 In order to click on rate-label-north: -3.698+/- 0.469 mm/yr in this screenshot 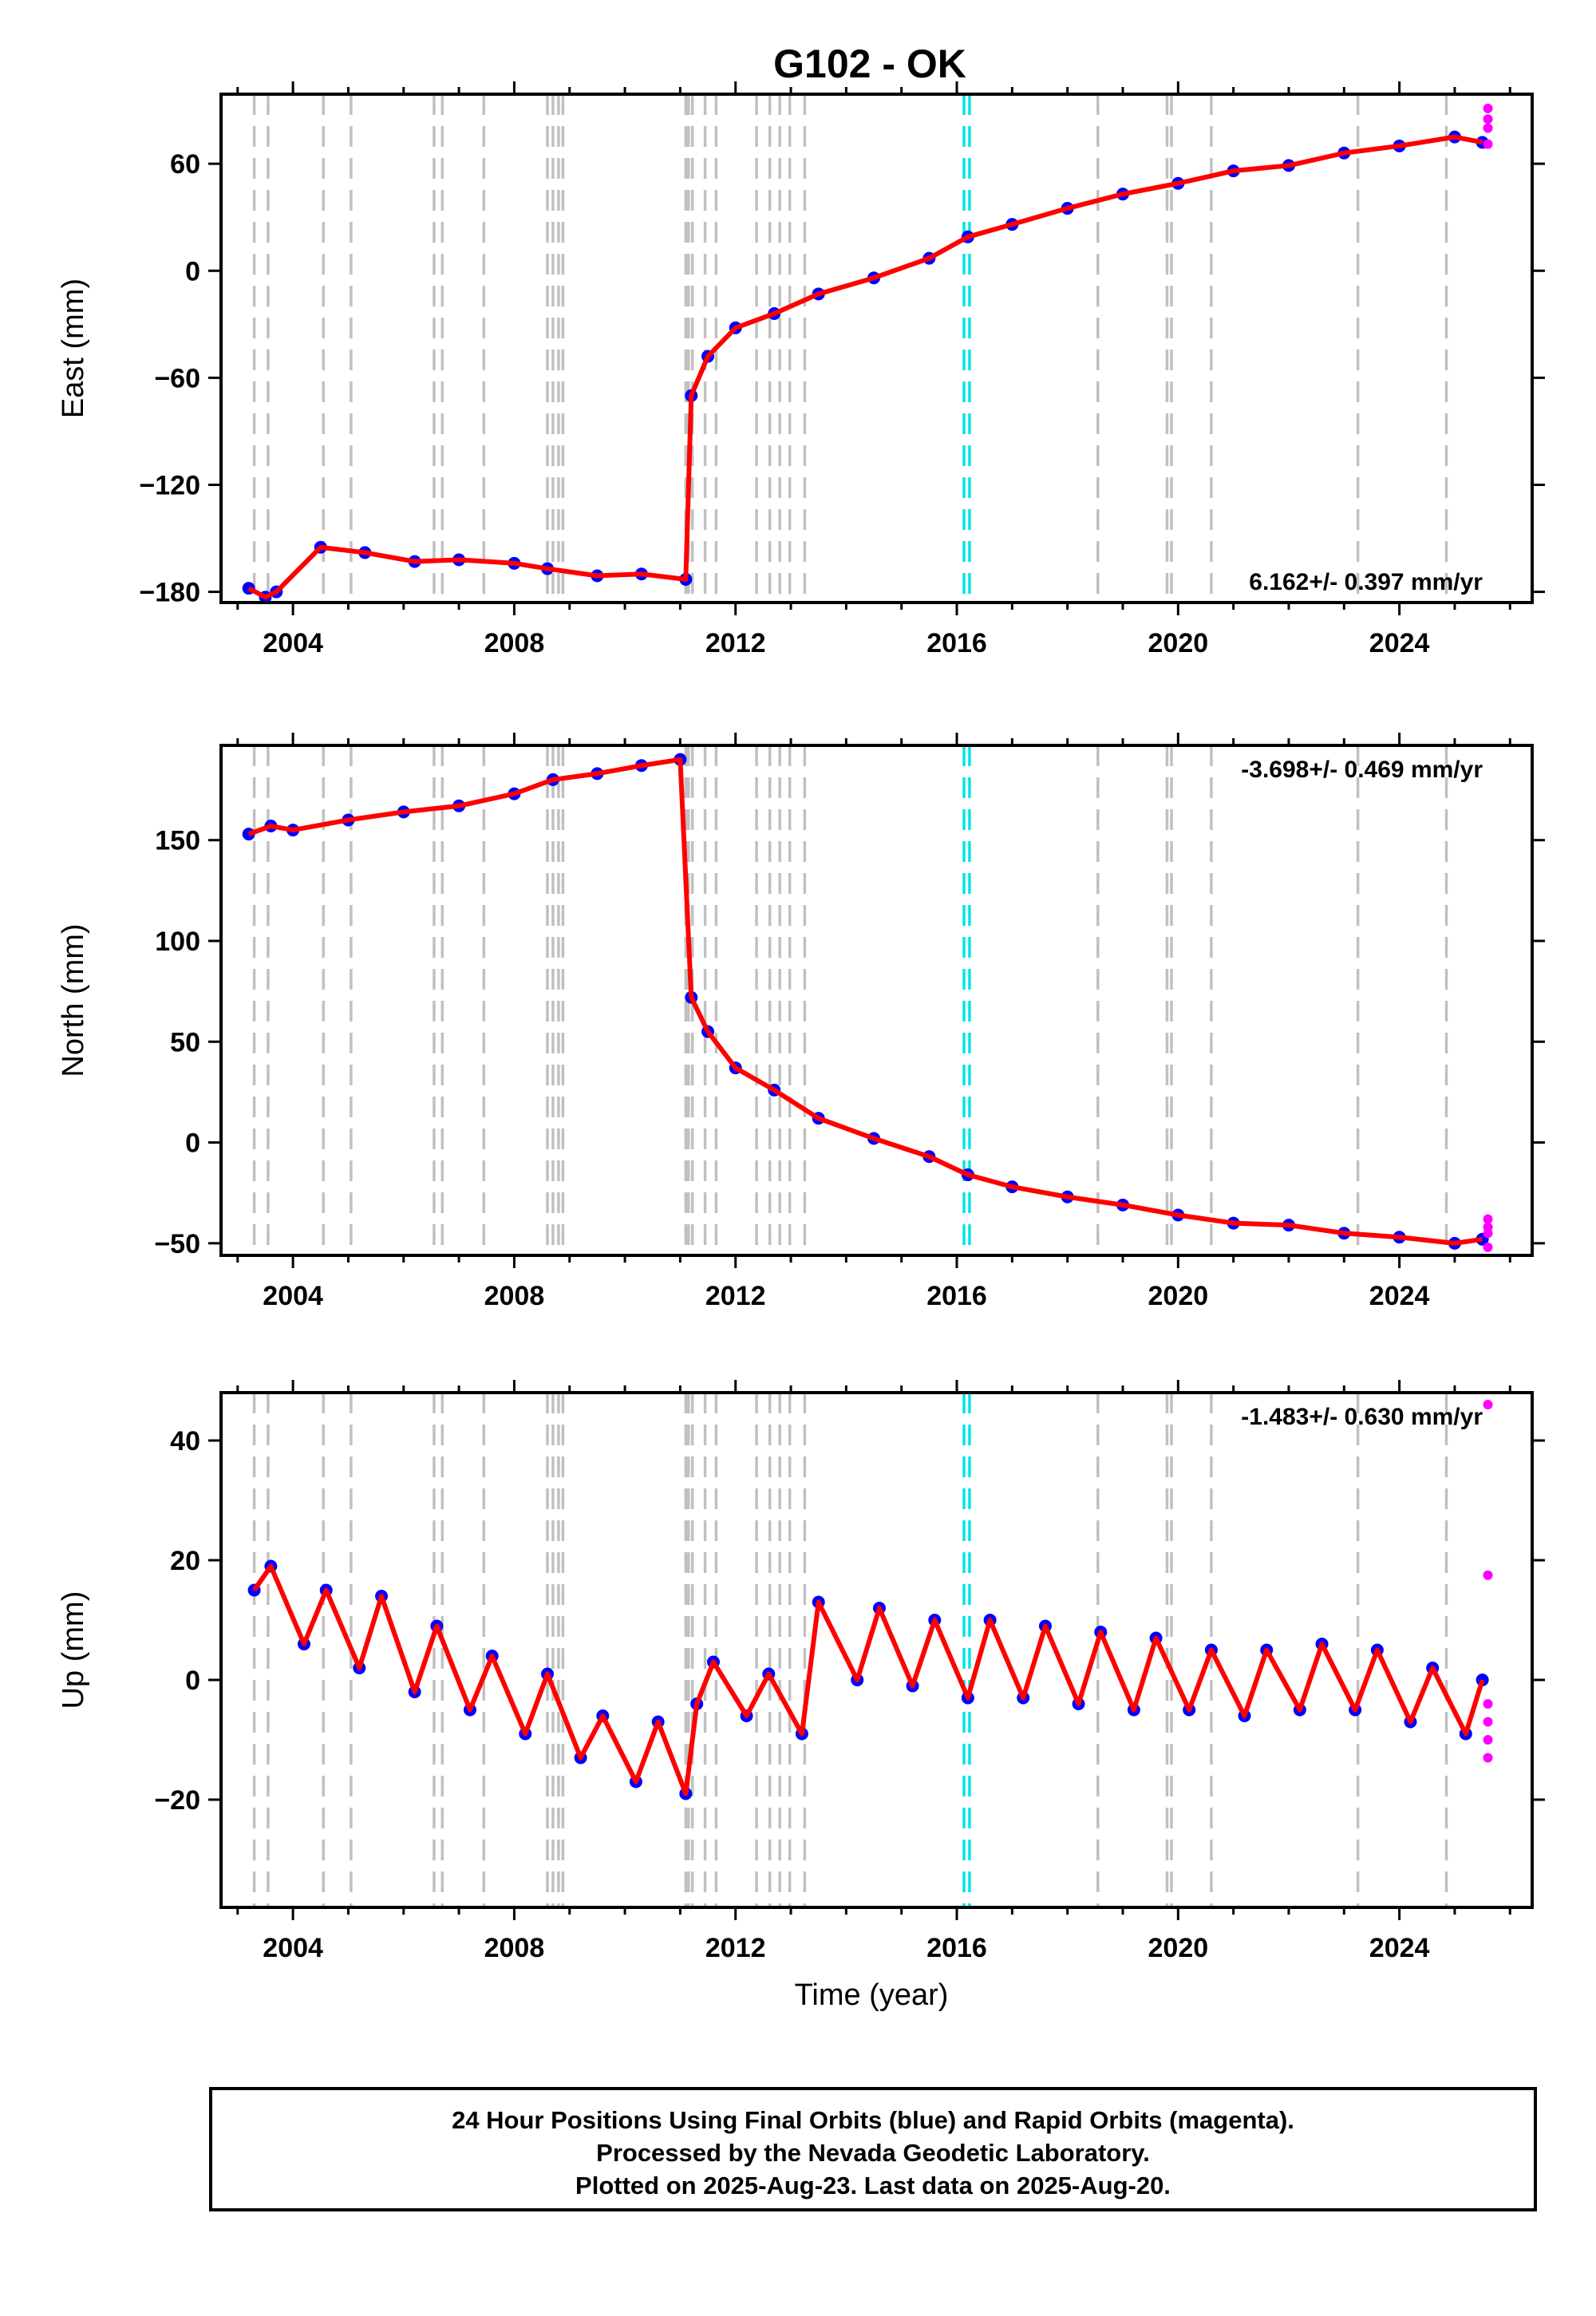, I will do `click(1362, 770)`.